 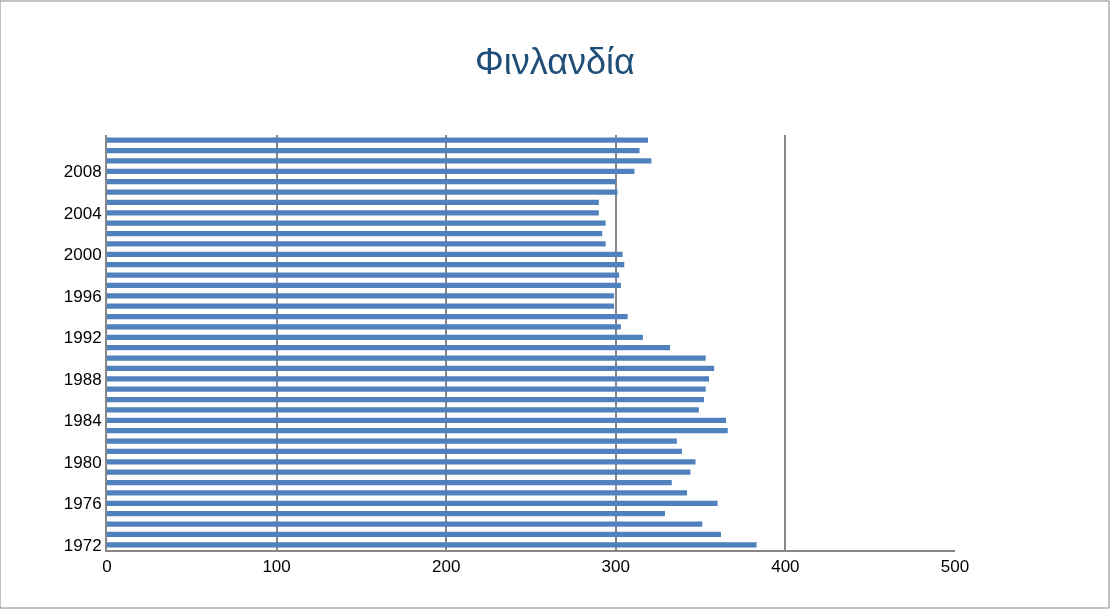 I want to click on y-tick-label: 1972, so click(x=82, y=545).